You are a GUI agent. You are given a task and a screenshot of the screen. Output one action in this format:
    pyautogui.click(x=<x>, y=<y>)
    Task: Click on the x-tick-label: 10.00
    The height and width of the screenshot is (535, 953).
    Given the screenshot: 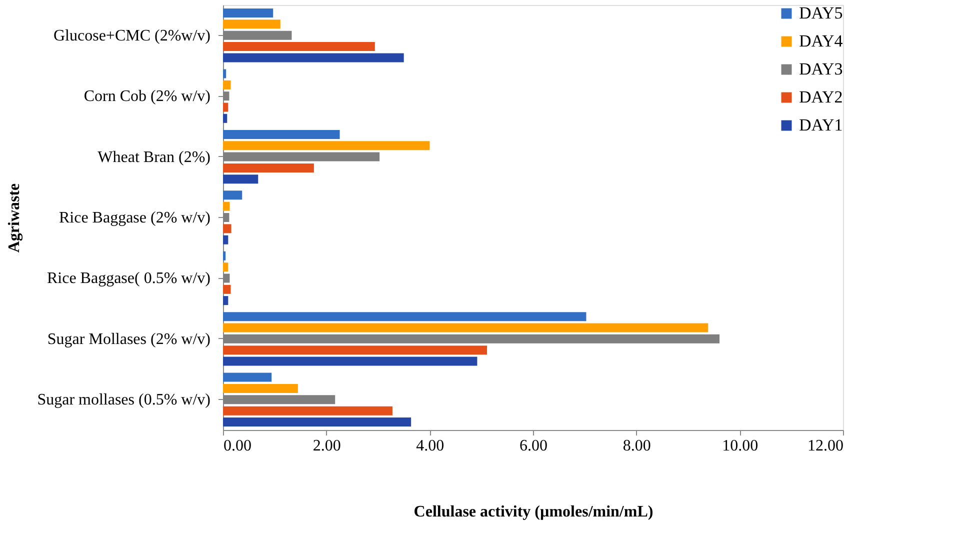 What is the action you would take?
    pyautogui.click(x=740, y=446)
    